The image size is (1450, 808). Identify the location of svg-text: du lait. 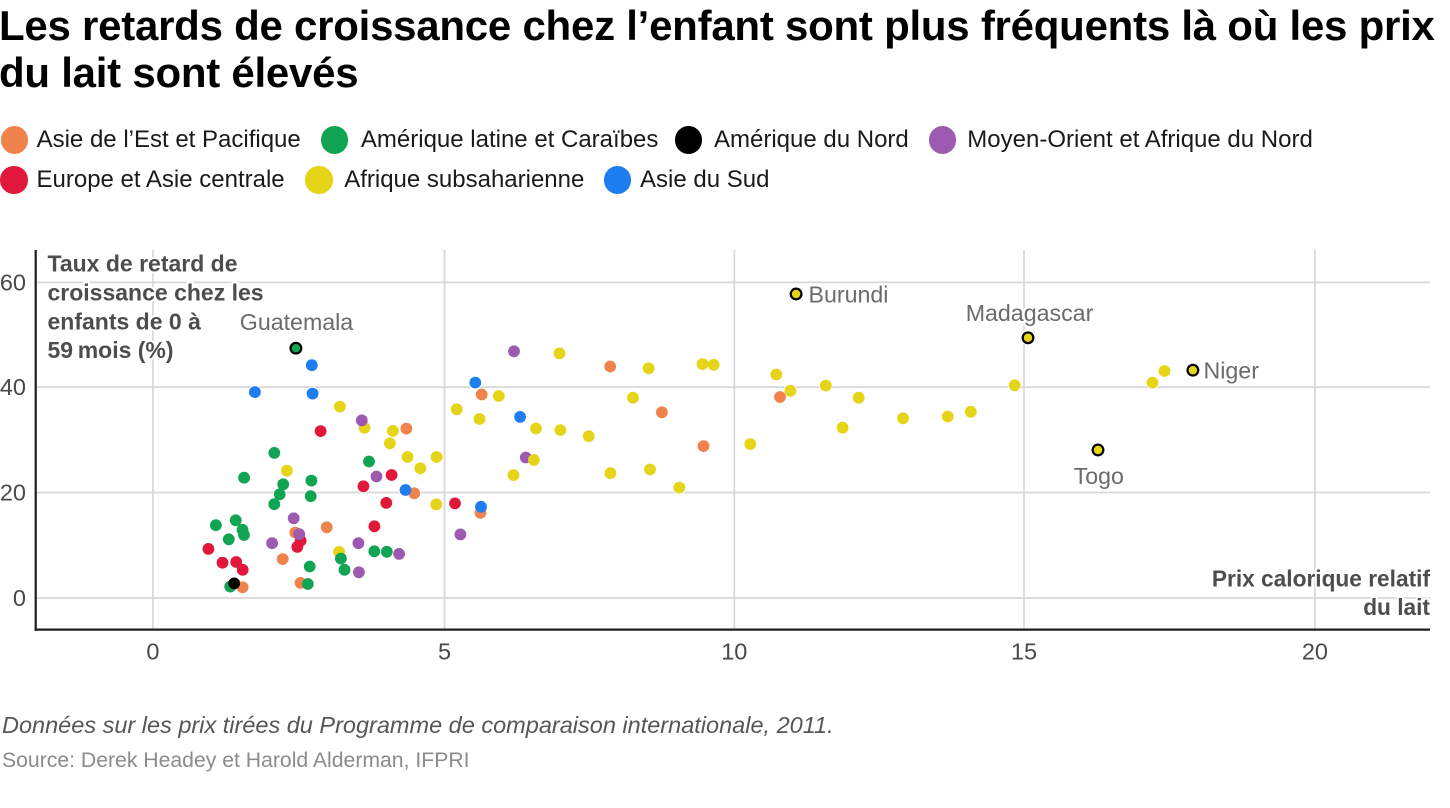
(1396, 607).